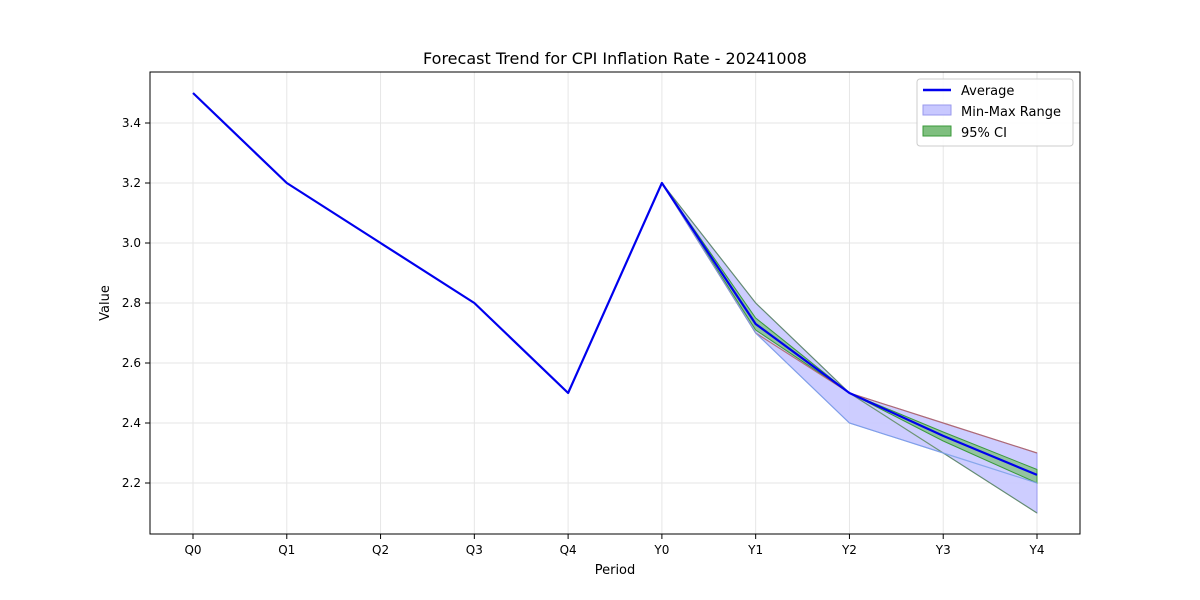  What do you see at coordinates (849, 550) in the screenshot?
I see `x-tick-label: Y2` at bounding box center [849, 550].